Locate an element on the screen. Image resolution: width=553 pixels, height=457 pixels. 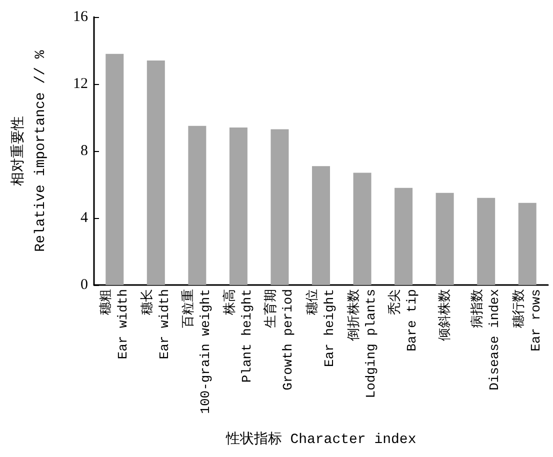
x-axis-title: 性状指标 Character index is located at coordinates (320, 439).